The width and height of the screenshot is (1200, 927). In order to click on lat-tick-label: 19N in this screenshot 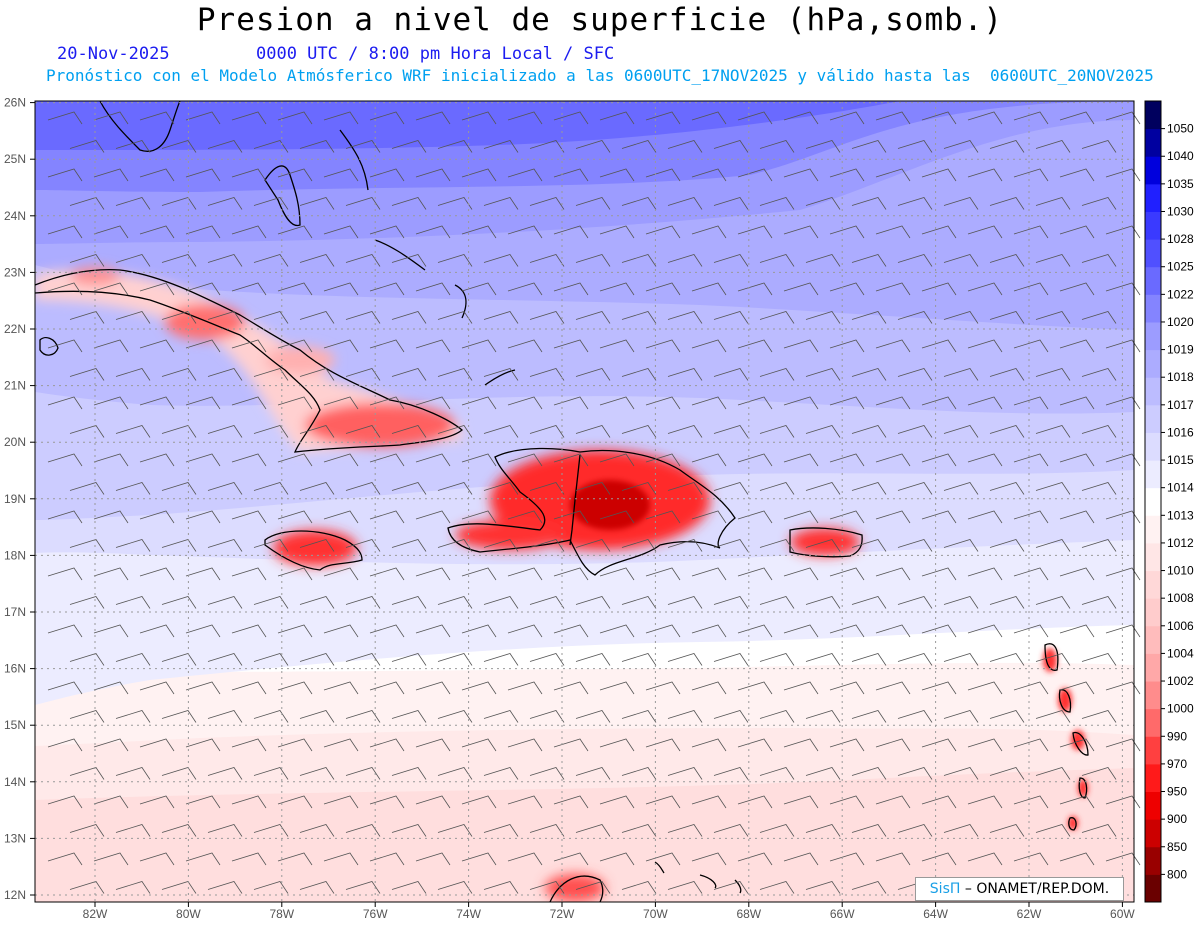, I will do `click(15, 499)`.